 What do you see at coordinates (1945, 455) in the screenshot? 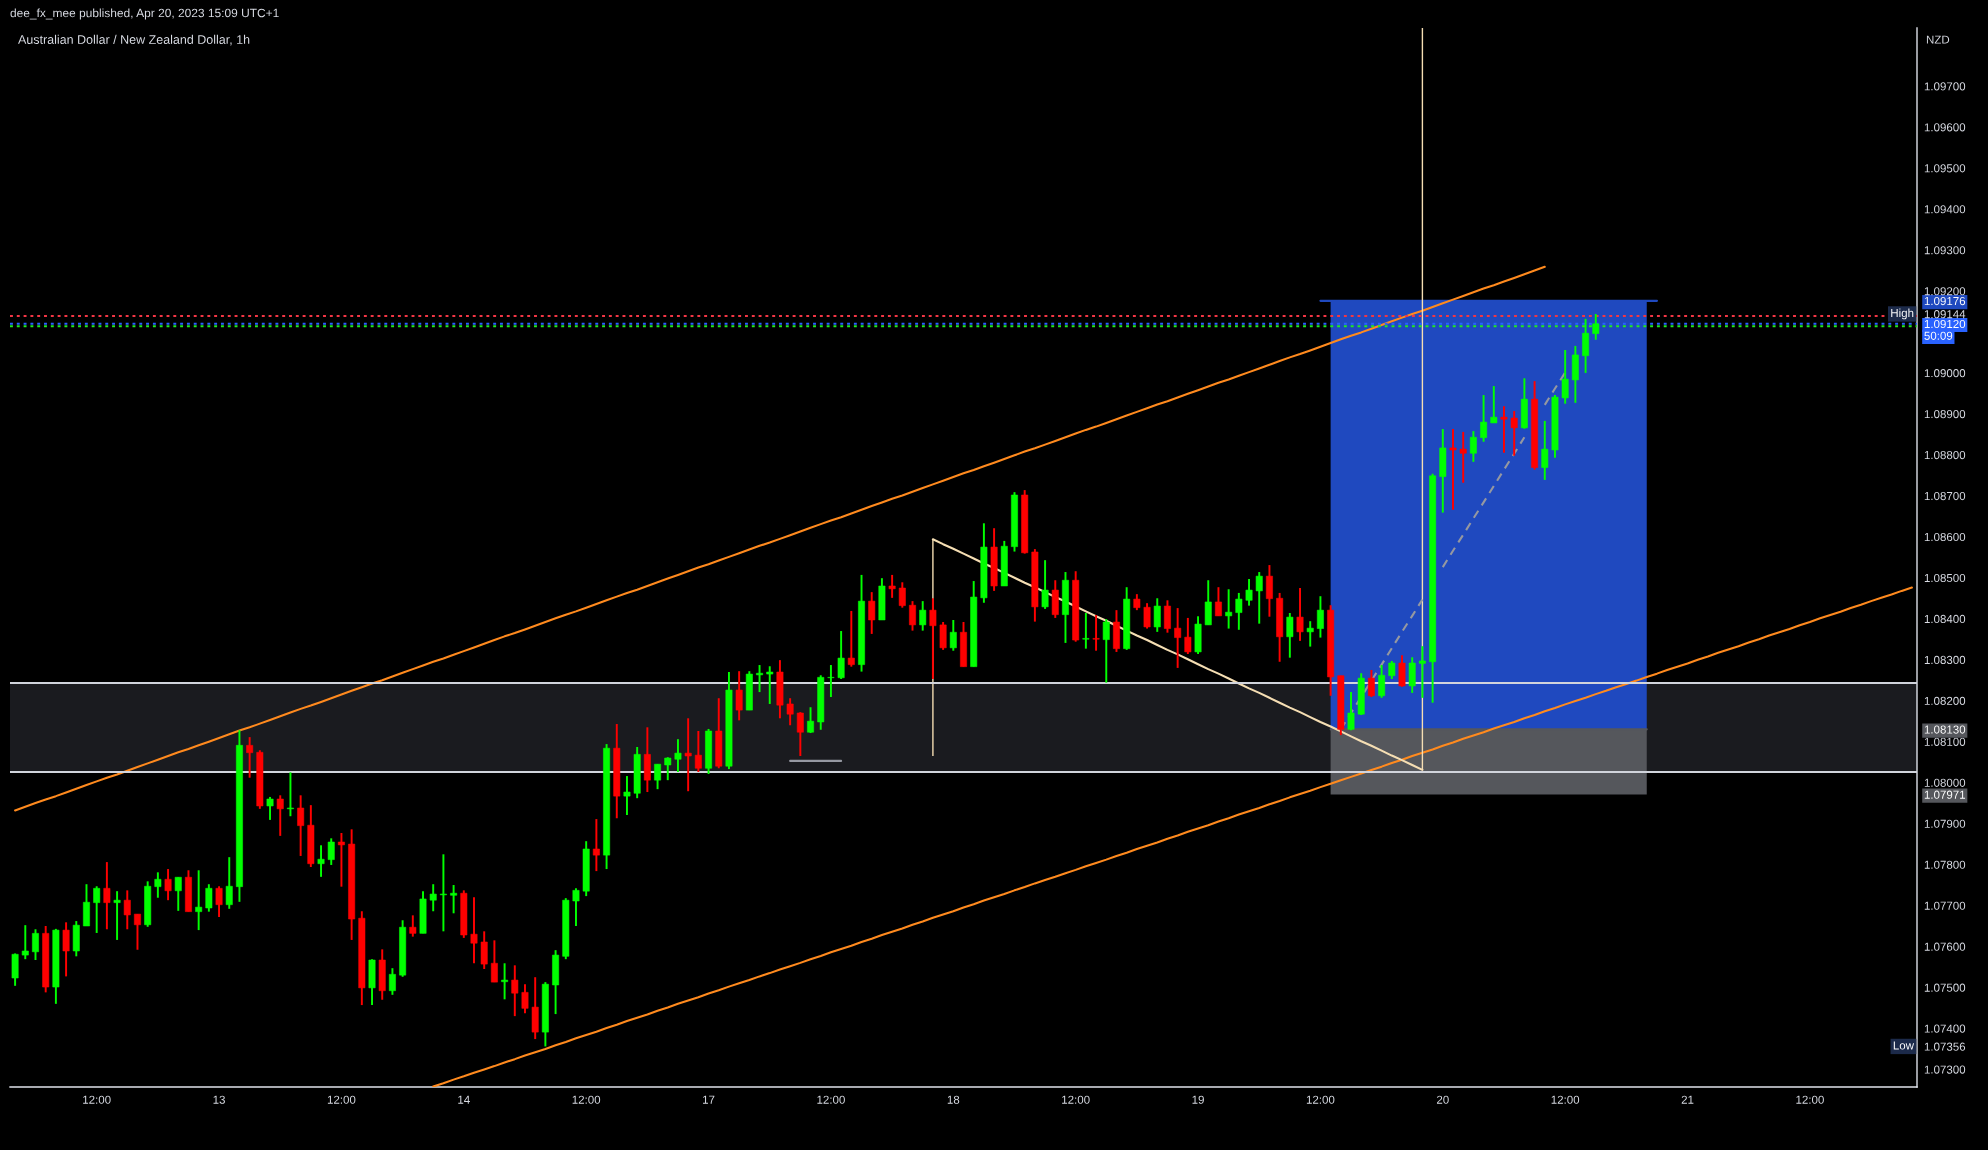
I see `y-tick-label: 1.08800` at bounding box center [1945, 455].